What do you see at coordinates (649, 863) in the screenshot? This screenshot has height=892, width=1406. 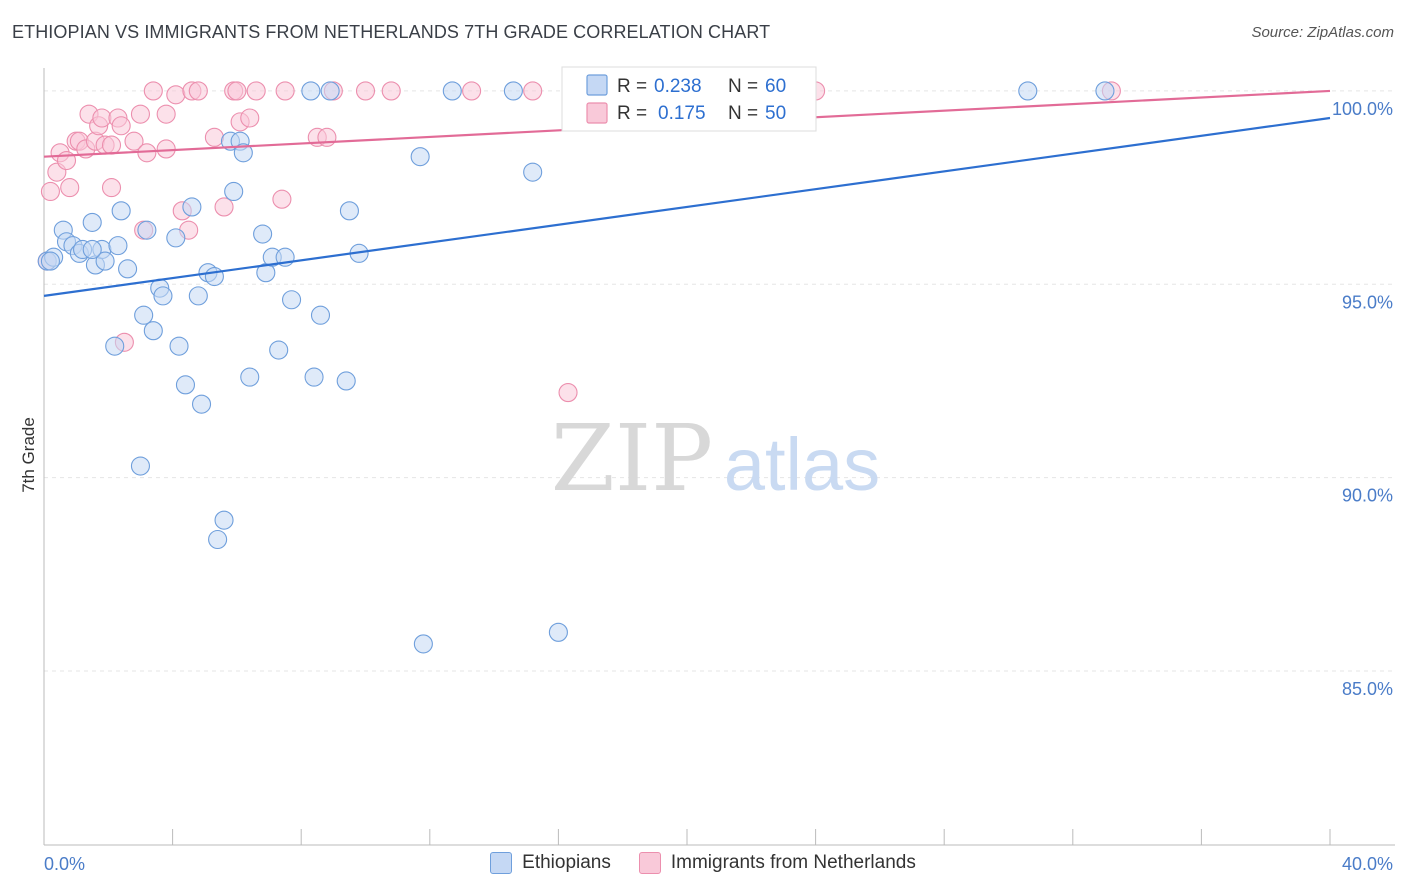 I see `netherlands-swatch` at bounding box center [649, 863].